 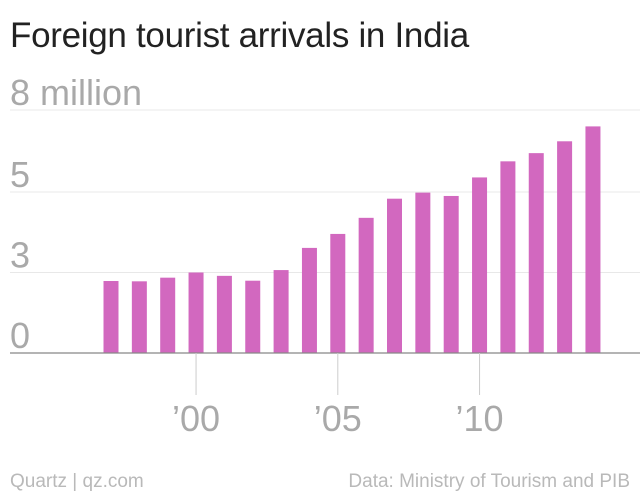 I want to click on bar-1998, so click(x=139, y=317).